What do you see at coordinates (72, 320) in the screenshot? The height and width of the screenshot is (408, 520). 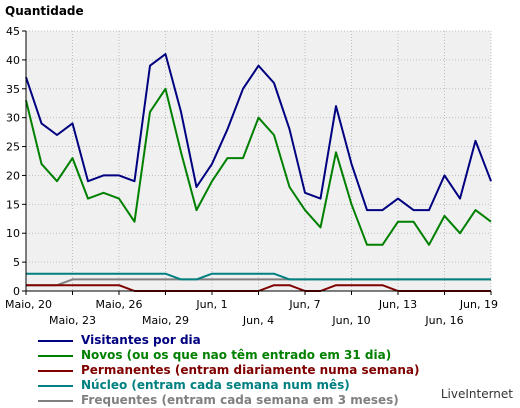 I see `x-tick-label: Maio, 23` at bounding box center [72, 320].